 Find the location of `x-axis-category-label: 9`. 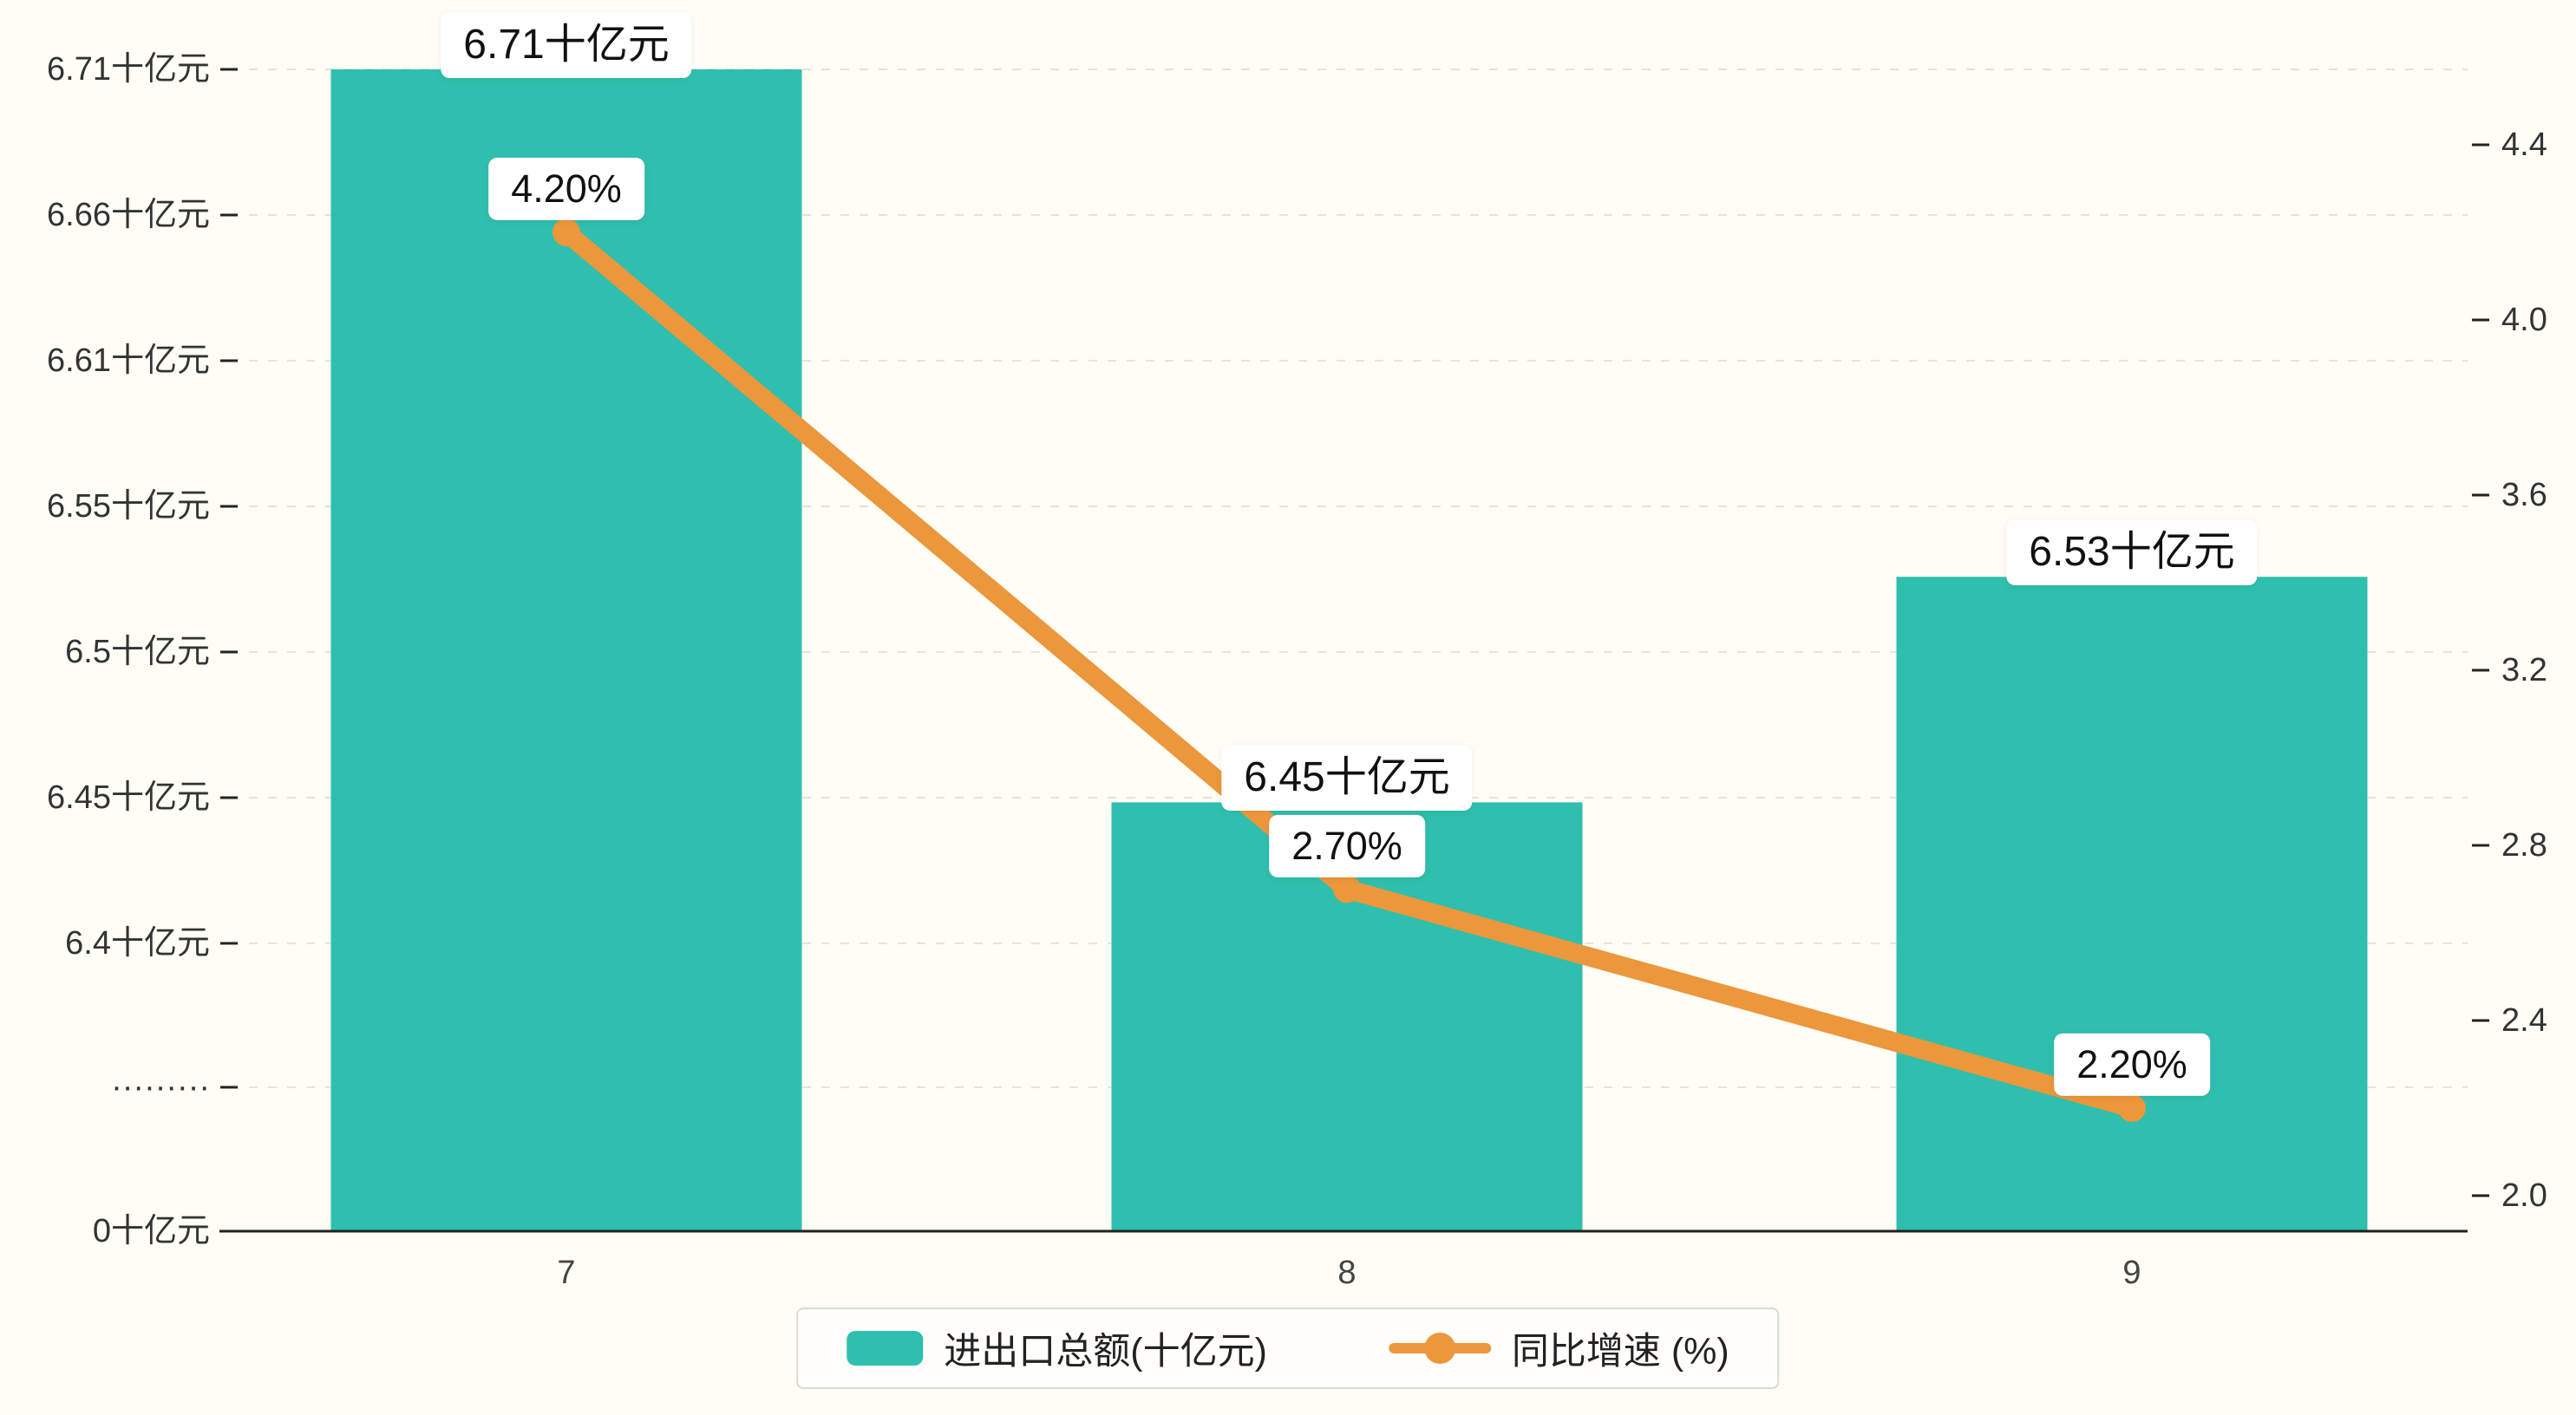

x-axis-category-label: 9 is located at coordinates (2131, 1273).